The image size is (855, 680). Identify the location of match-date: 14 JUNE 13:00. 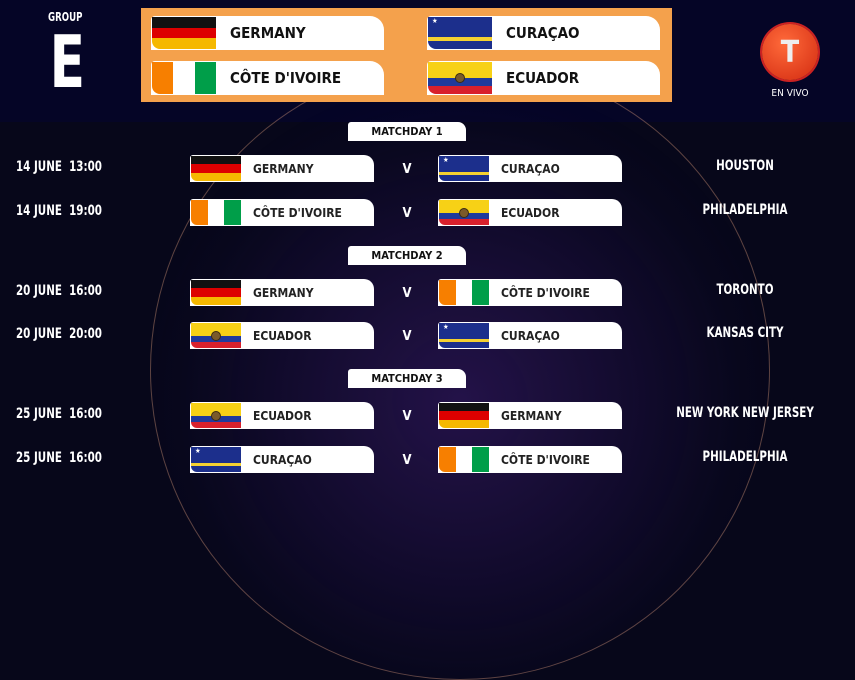
(59, 167).